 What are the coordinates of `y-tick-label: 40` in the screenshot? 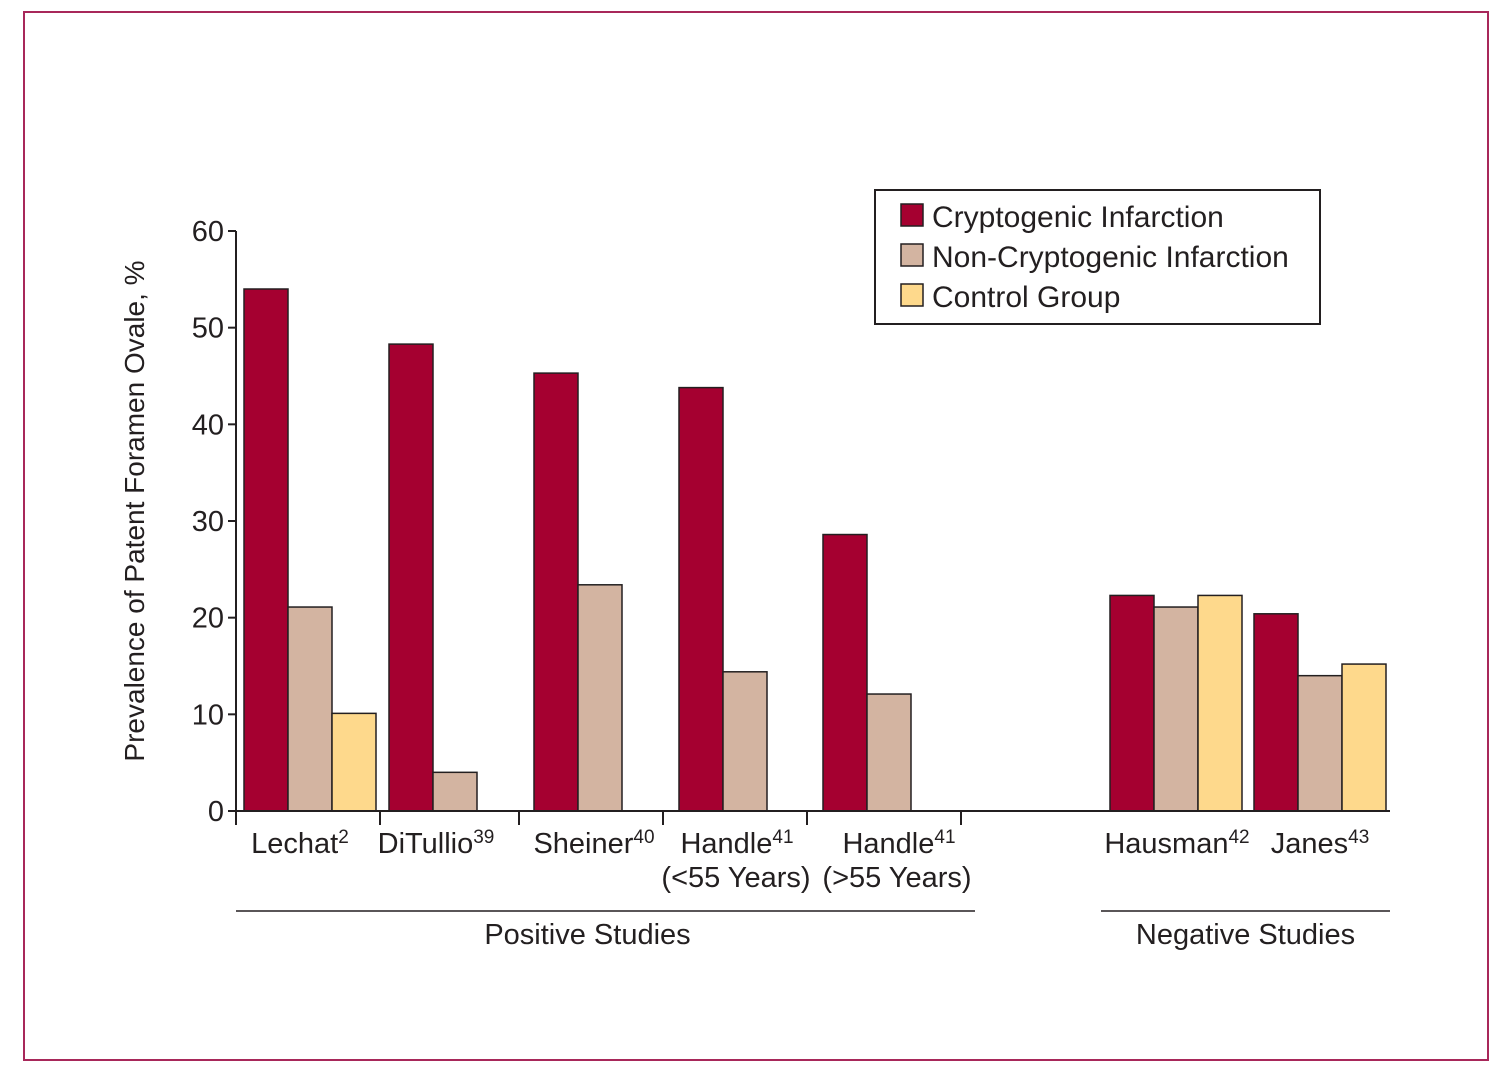 It's located at (208, 425).